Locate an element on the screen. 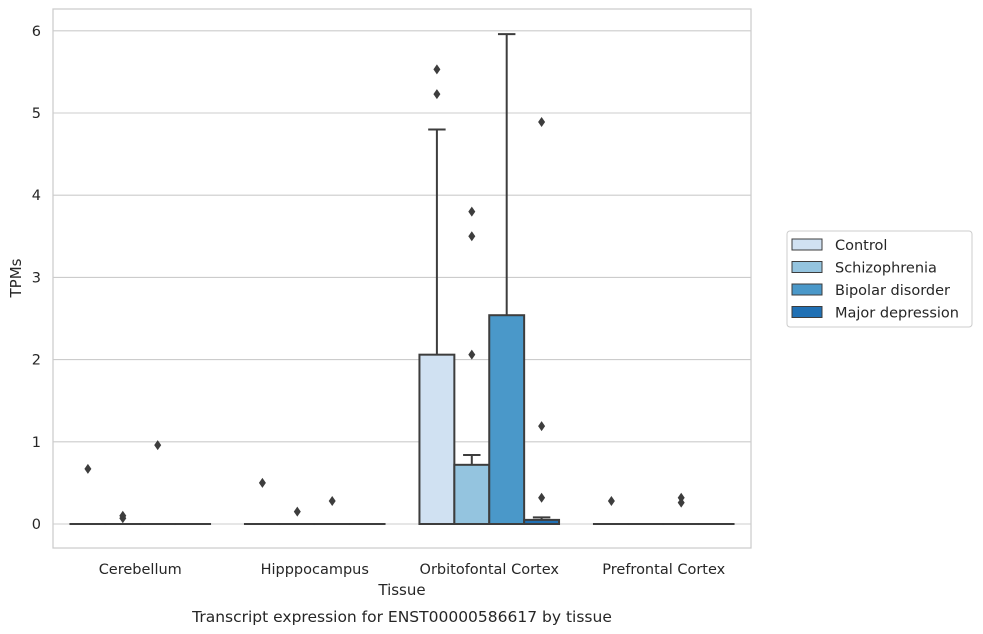  y-tick-label: 0 is located at coordinates (36, 525).